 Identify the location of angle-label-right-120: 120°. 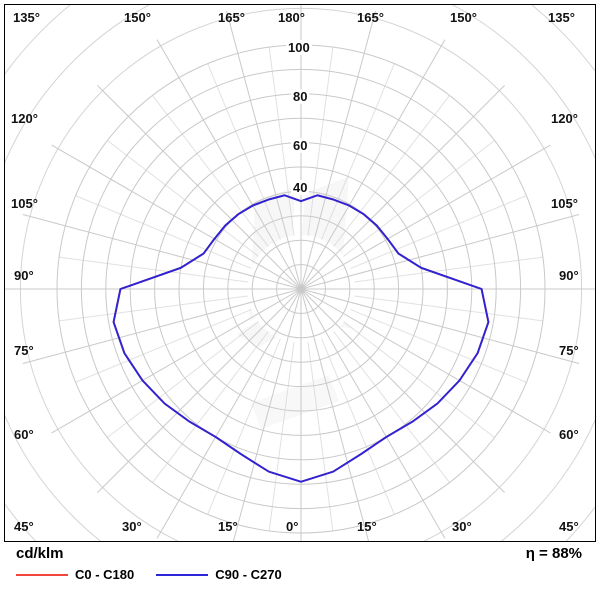
(564, 118).